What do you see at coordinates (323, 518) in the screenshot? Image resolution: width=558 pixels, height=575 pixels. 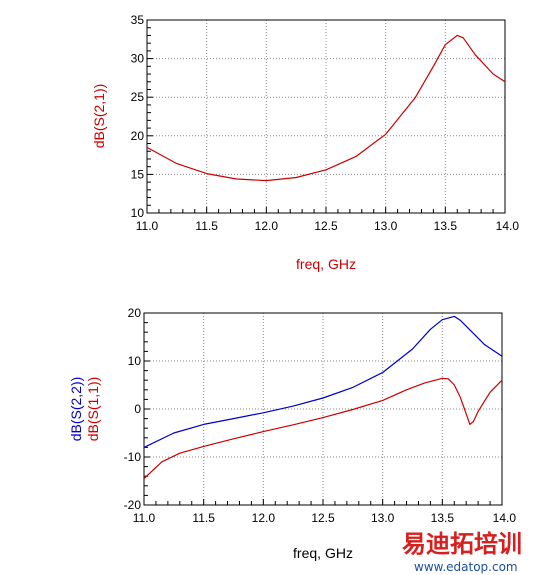 I see `chart2-x-tick-label: 12.5` at bounding box center [323, 518].